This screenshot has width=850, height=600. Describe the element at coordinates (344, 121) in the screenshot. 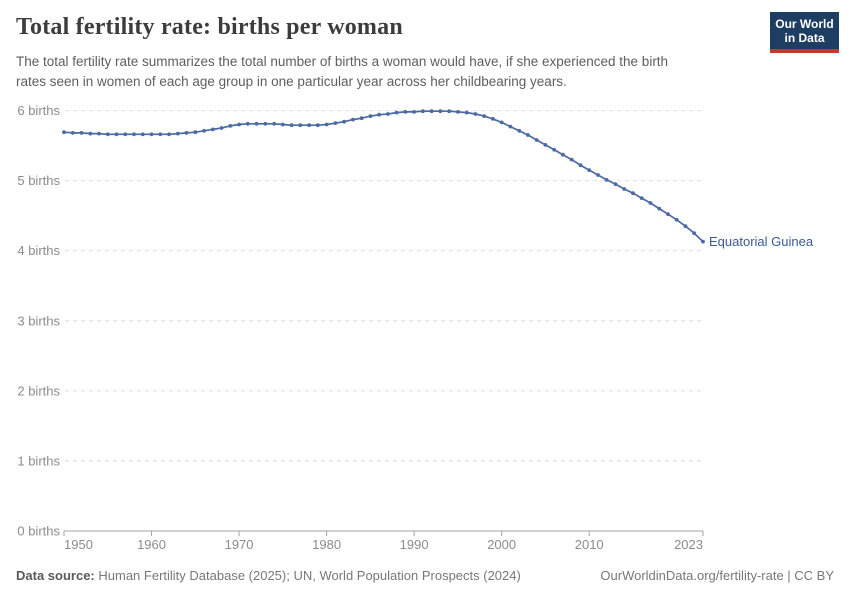

I see `data-point-1982` at that location.